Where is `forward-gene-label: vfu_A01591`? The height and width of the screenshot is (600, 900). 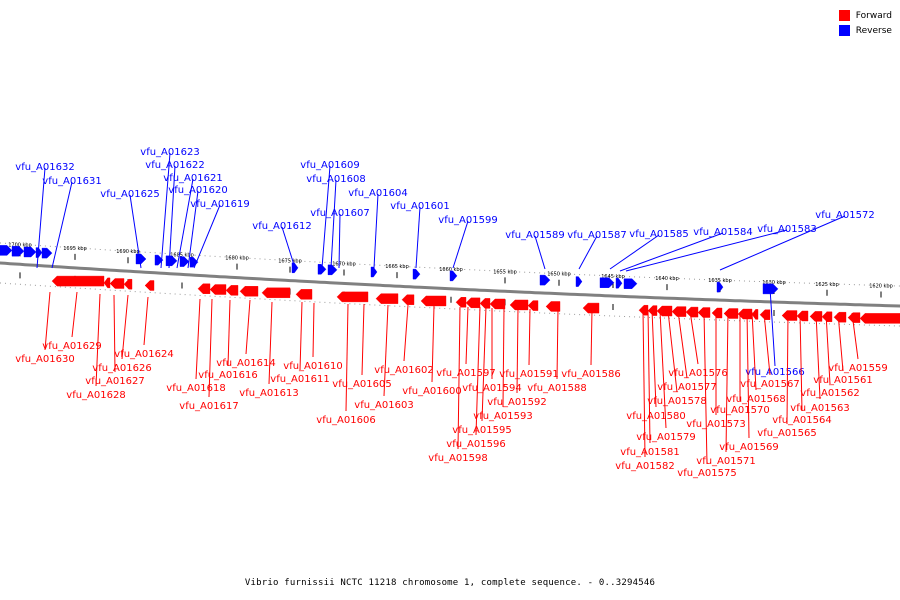
forward-gene-label: vfu_A01591 is located at coordinates (528, 374).